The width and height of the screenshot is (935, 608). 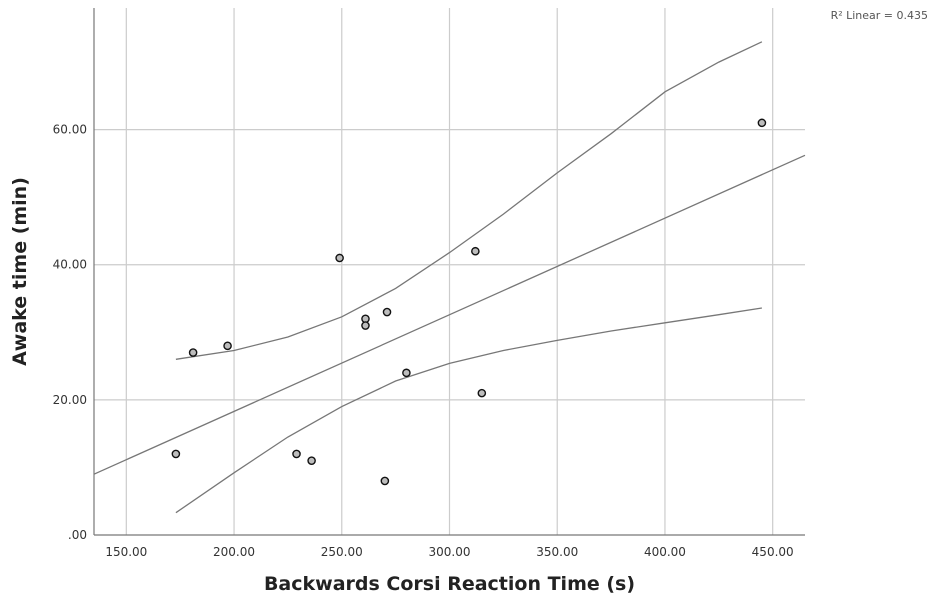 What do you see at coordinates (20, 271) in the screenshot?
I see `y-axis-title: Awake time (min)` at bounding box center [20, 271].